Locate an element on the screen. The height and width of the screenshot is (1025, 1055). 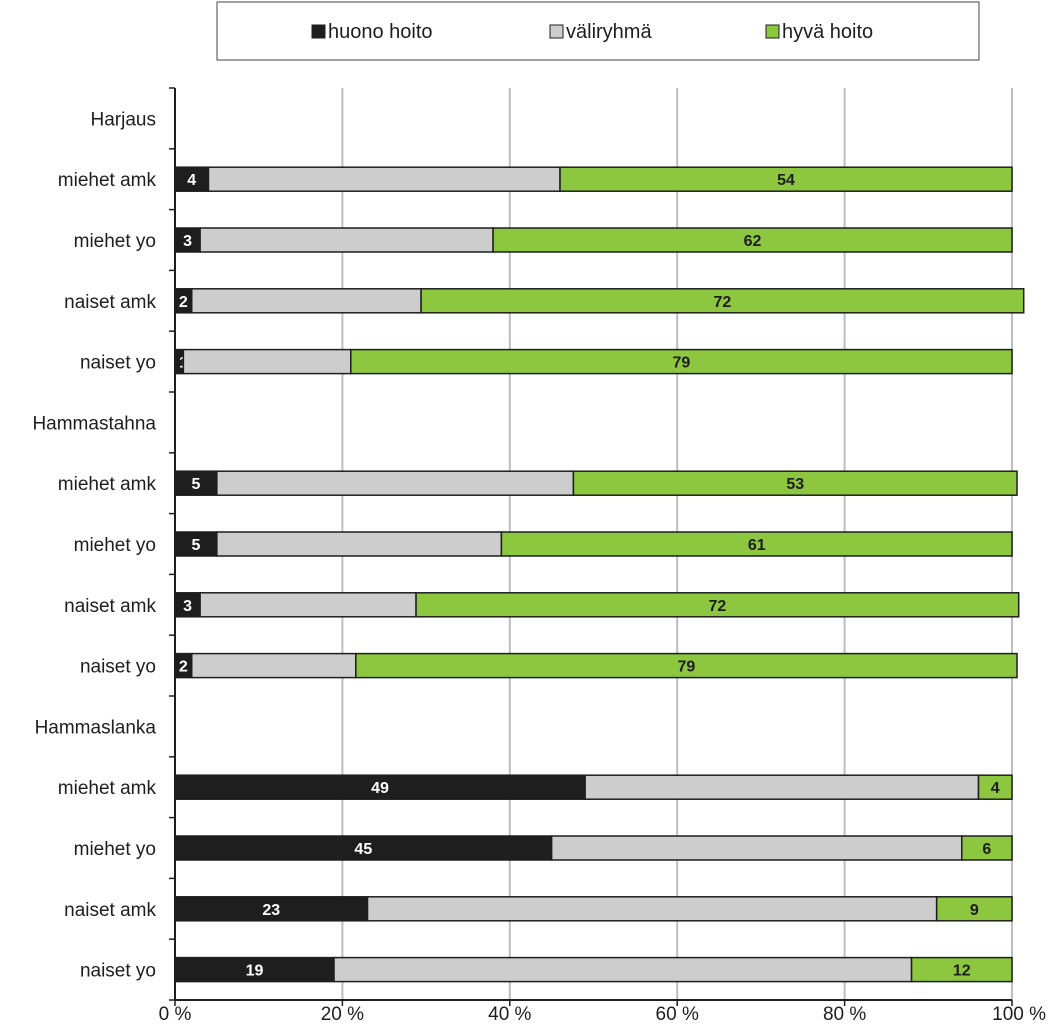
data-label: 61 is located at coordinates (757, 545).